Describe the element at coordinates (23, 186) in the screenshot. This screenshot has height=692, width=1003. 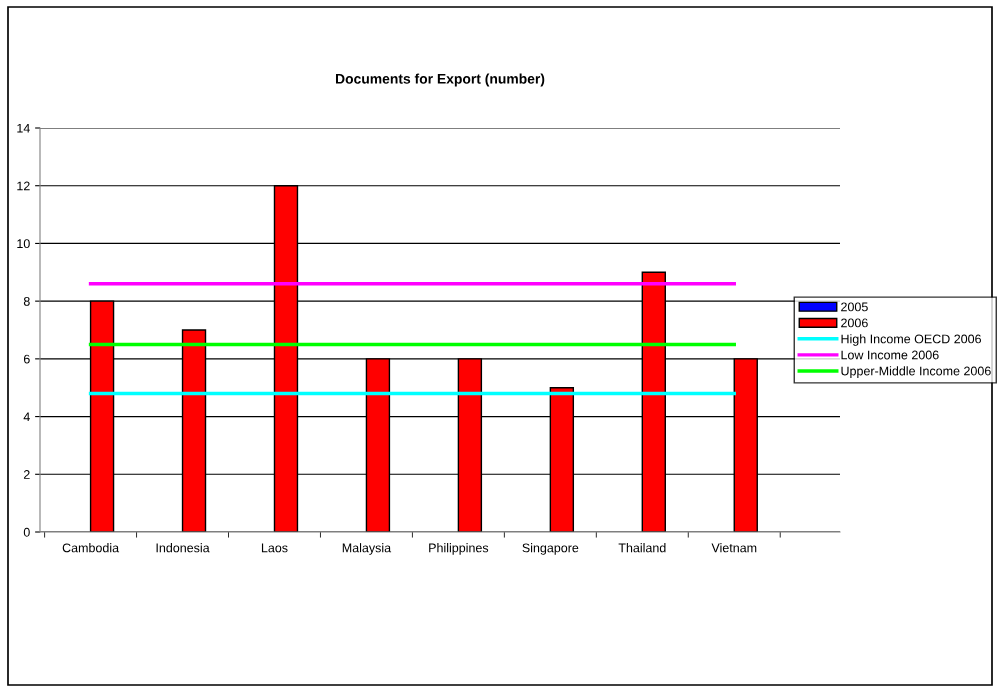
I see `y-tick-label: 12` at that location.